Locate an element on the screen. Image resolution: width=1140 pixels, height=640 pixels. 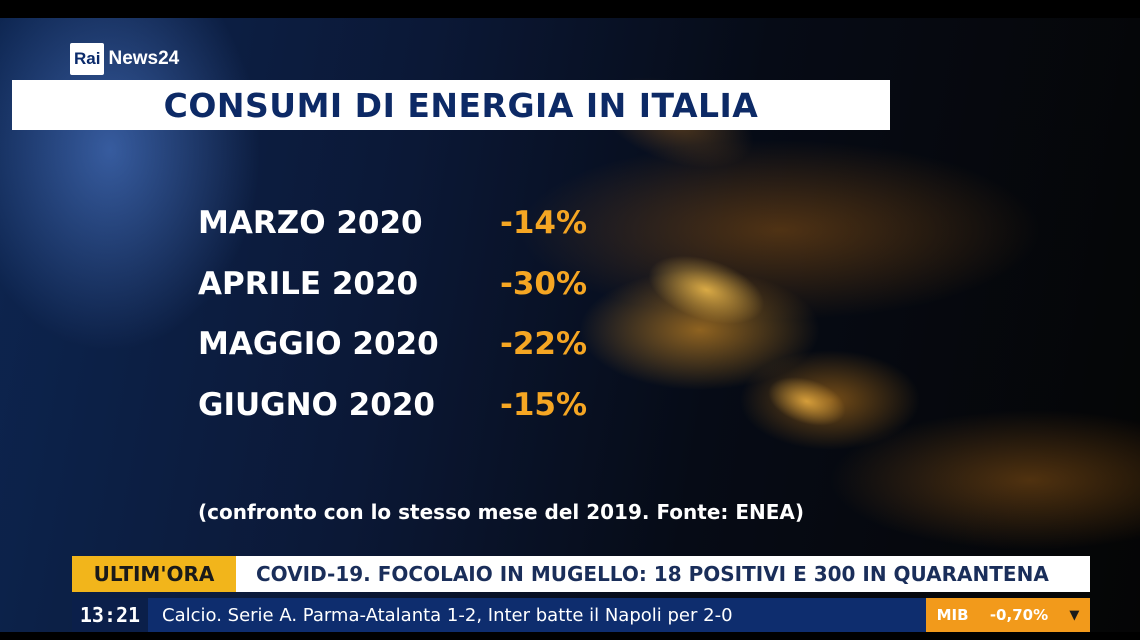
stat-label: MAGGIO 2020 is located at coordinates (318, 344).